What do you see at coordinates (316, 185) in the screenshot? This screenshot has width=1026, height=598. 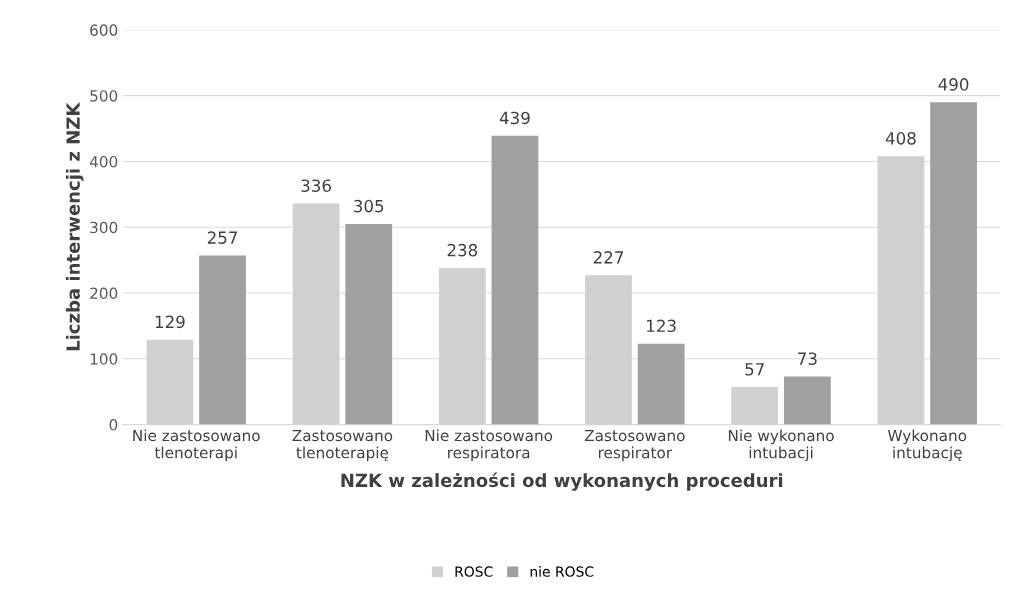 I see `data-label: 336` at bounding box center [316, 185].